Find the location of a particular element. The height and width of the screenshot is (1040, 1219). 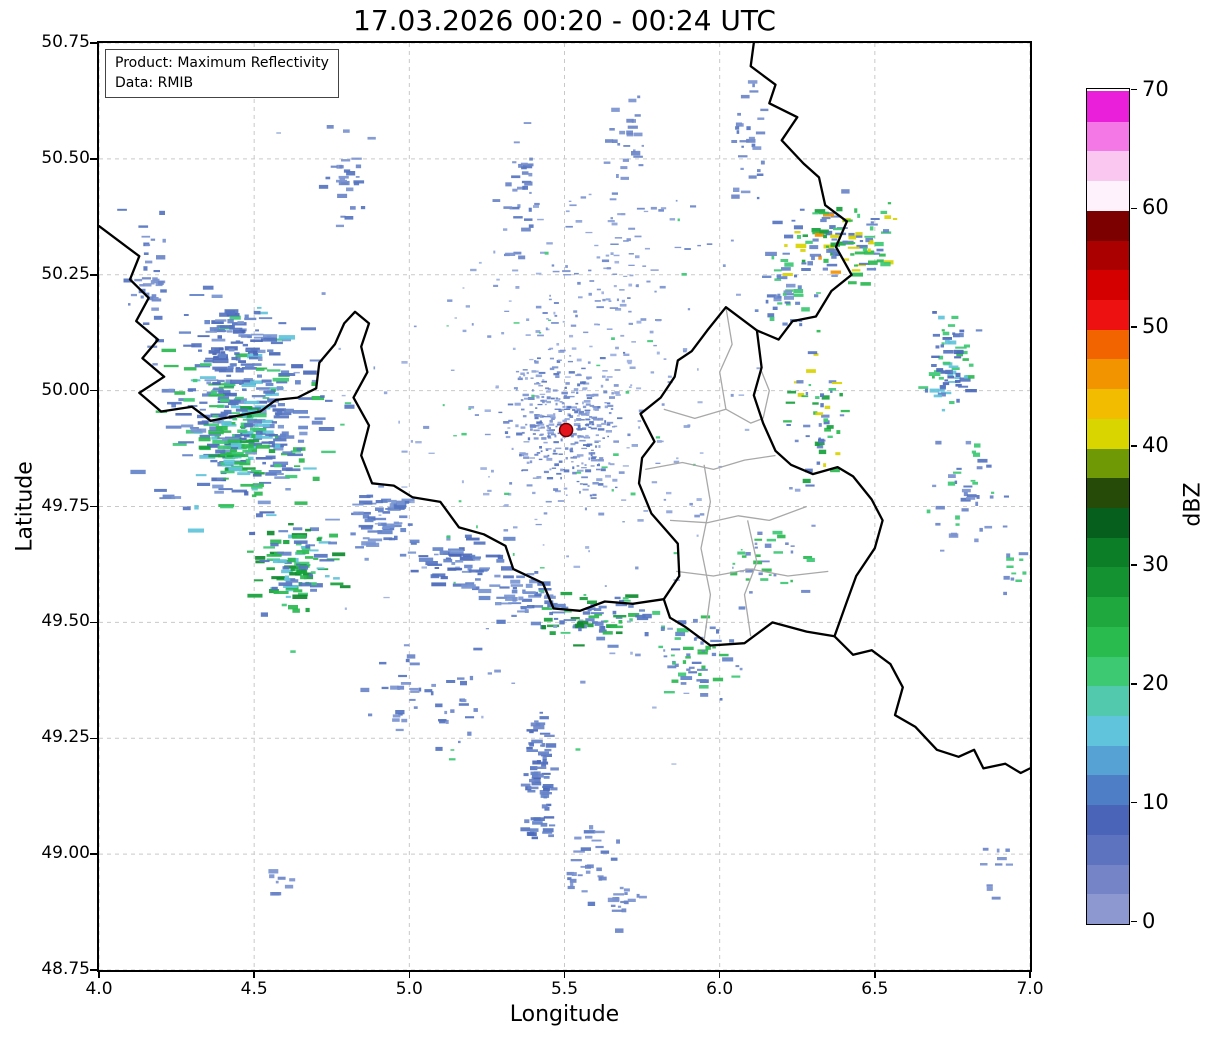

colorbar-tick-label: 0 is located at coordinates (1149, 920).